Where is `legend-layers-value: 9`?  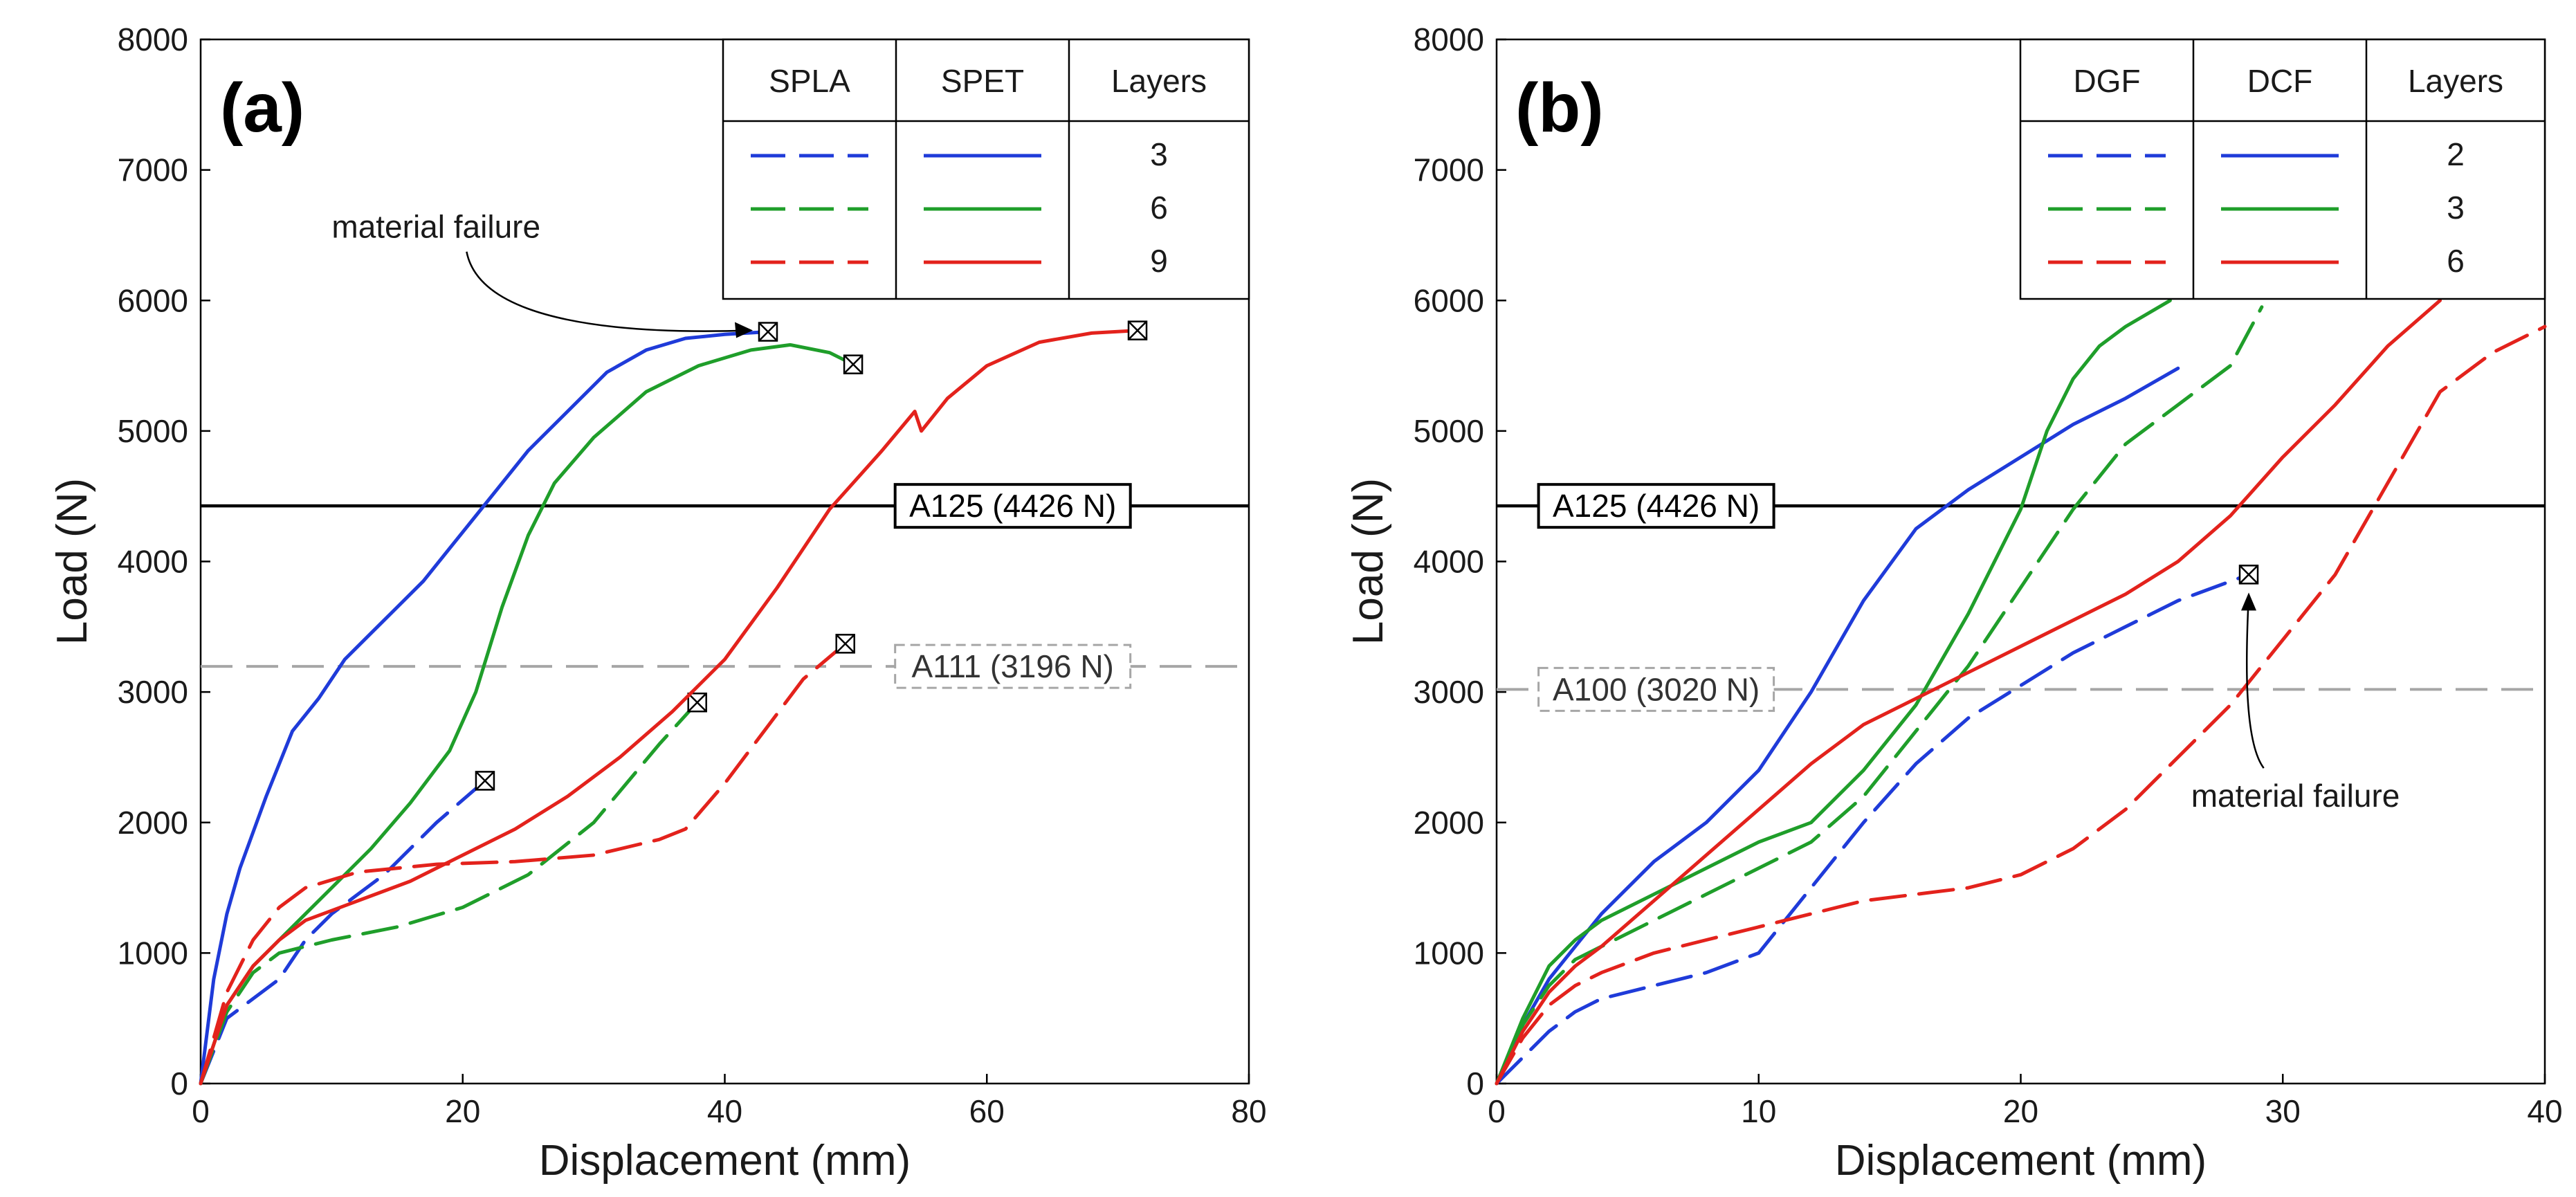 legend-layers-value: 9 is located at coordinates (1159, 261).